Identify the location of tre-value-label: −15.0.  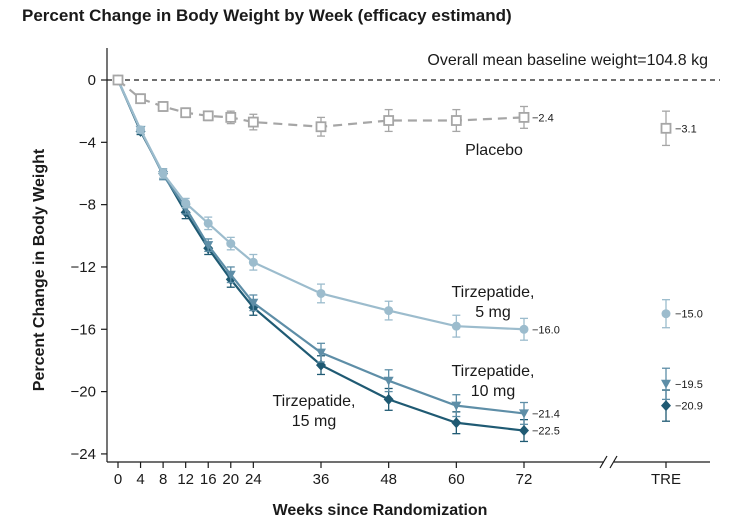
(689, 315).